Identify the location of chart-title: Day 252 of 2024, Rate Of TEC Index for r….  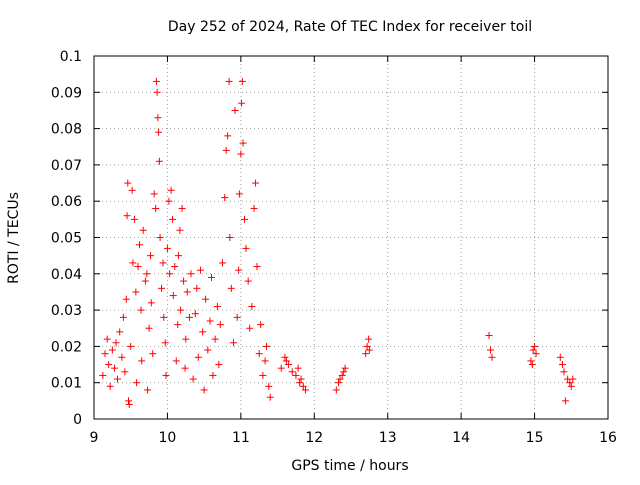
(350, 27).